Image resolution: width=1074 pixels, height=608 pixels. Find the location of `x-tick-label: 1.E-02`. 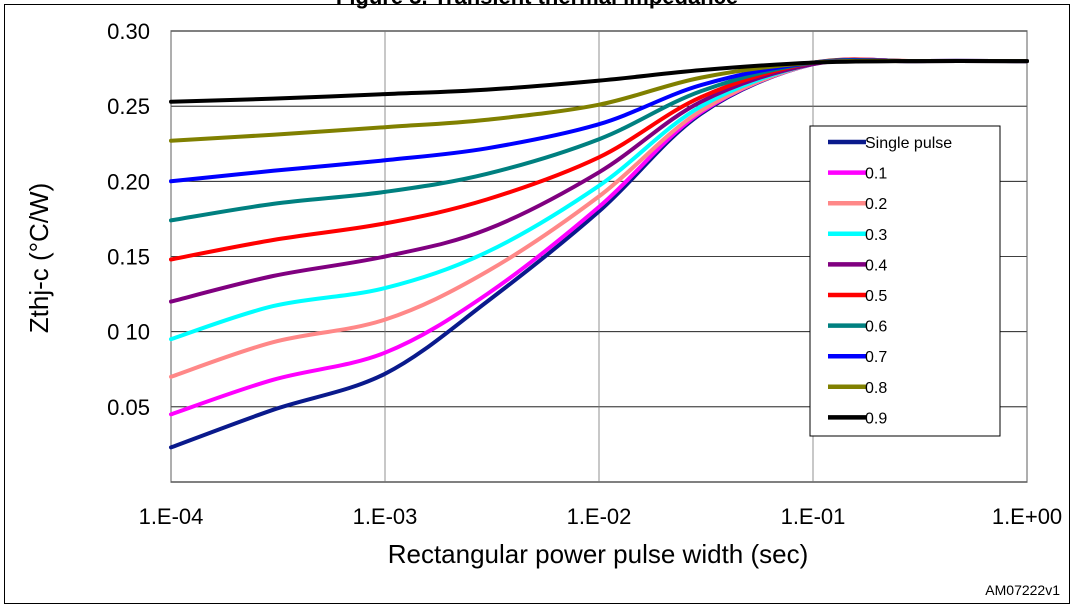

x-tick-label: 1.E-02 is located at coordinates (599, 516).